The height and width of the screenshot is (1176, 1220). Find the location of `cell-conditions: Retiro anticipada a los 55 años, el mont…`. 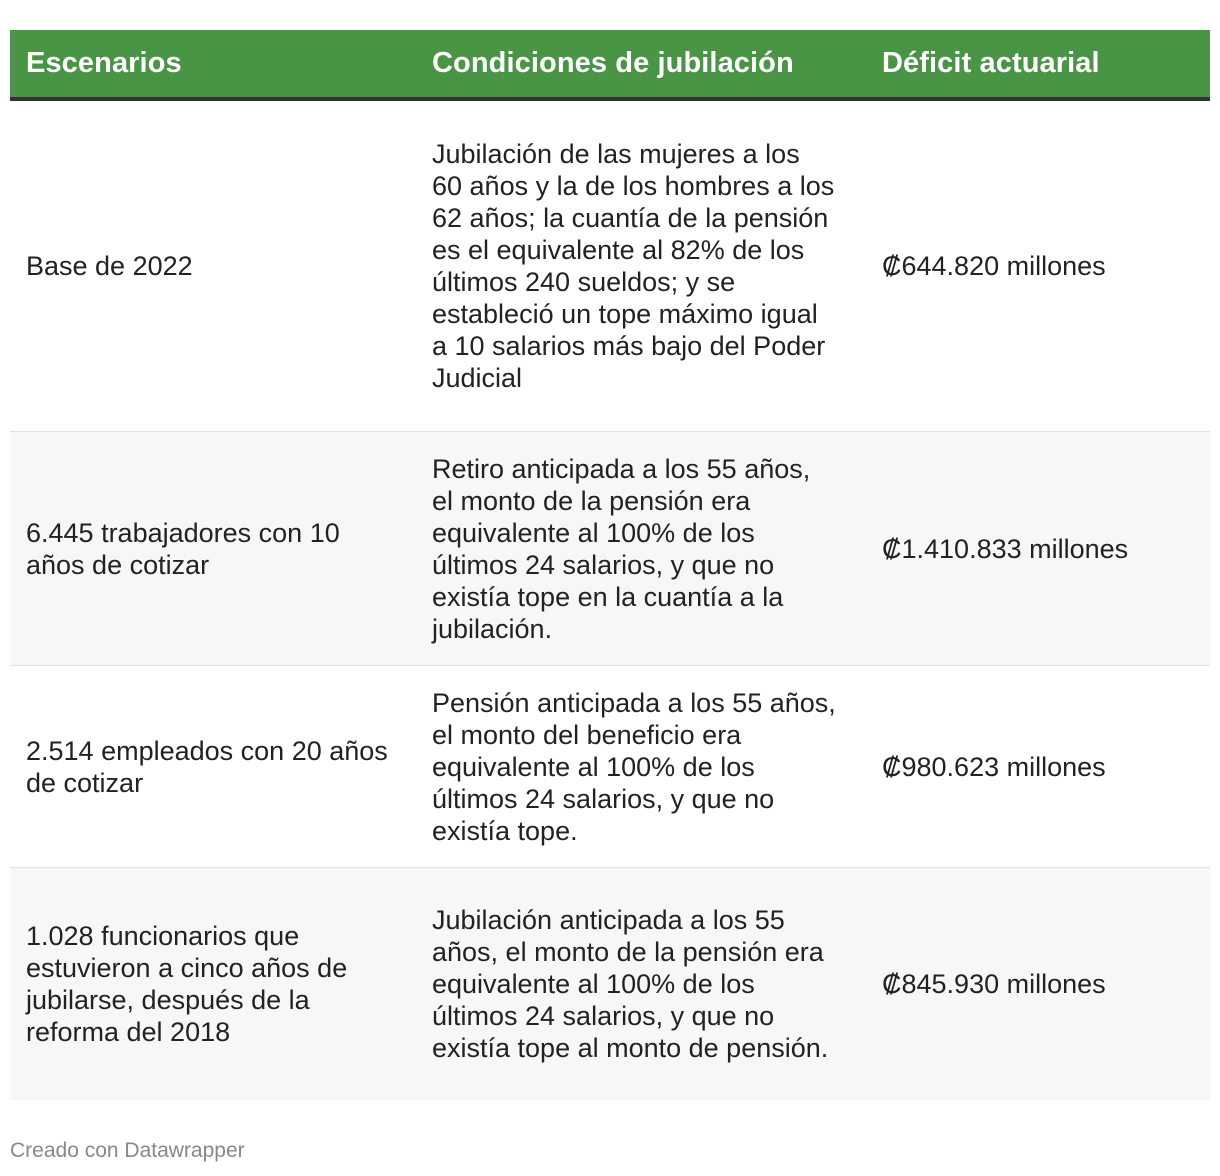

cell-conditions: Retiro anticipada a los 55 años, el mont… is located at coordinates (641, 548).